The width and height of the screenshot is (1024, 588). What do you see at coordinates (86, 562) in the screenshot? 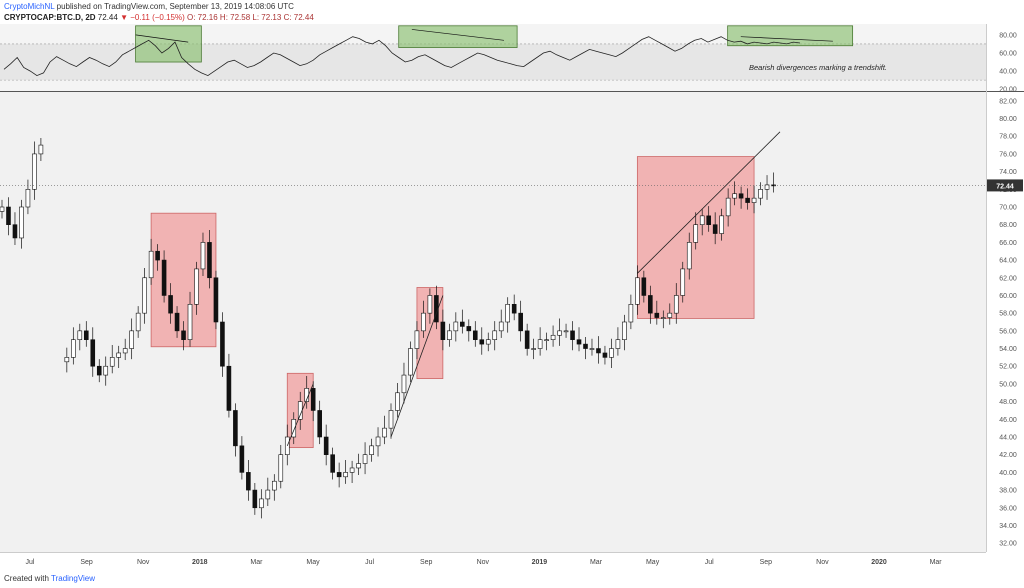
I see `x-axis-tick: Sep` at bounding box center [86, 562].